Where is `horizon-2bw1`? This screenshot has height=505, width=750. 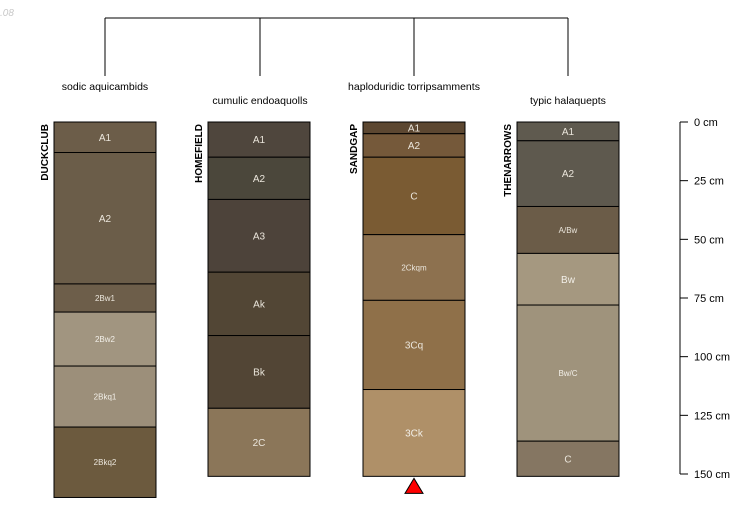 horizon-2bw1 is located at coordinates (105, 298).